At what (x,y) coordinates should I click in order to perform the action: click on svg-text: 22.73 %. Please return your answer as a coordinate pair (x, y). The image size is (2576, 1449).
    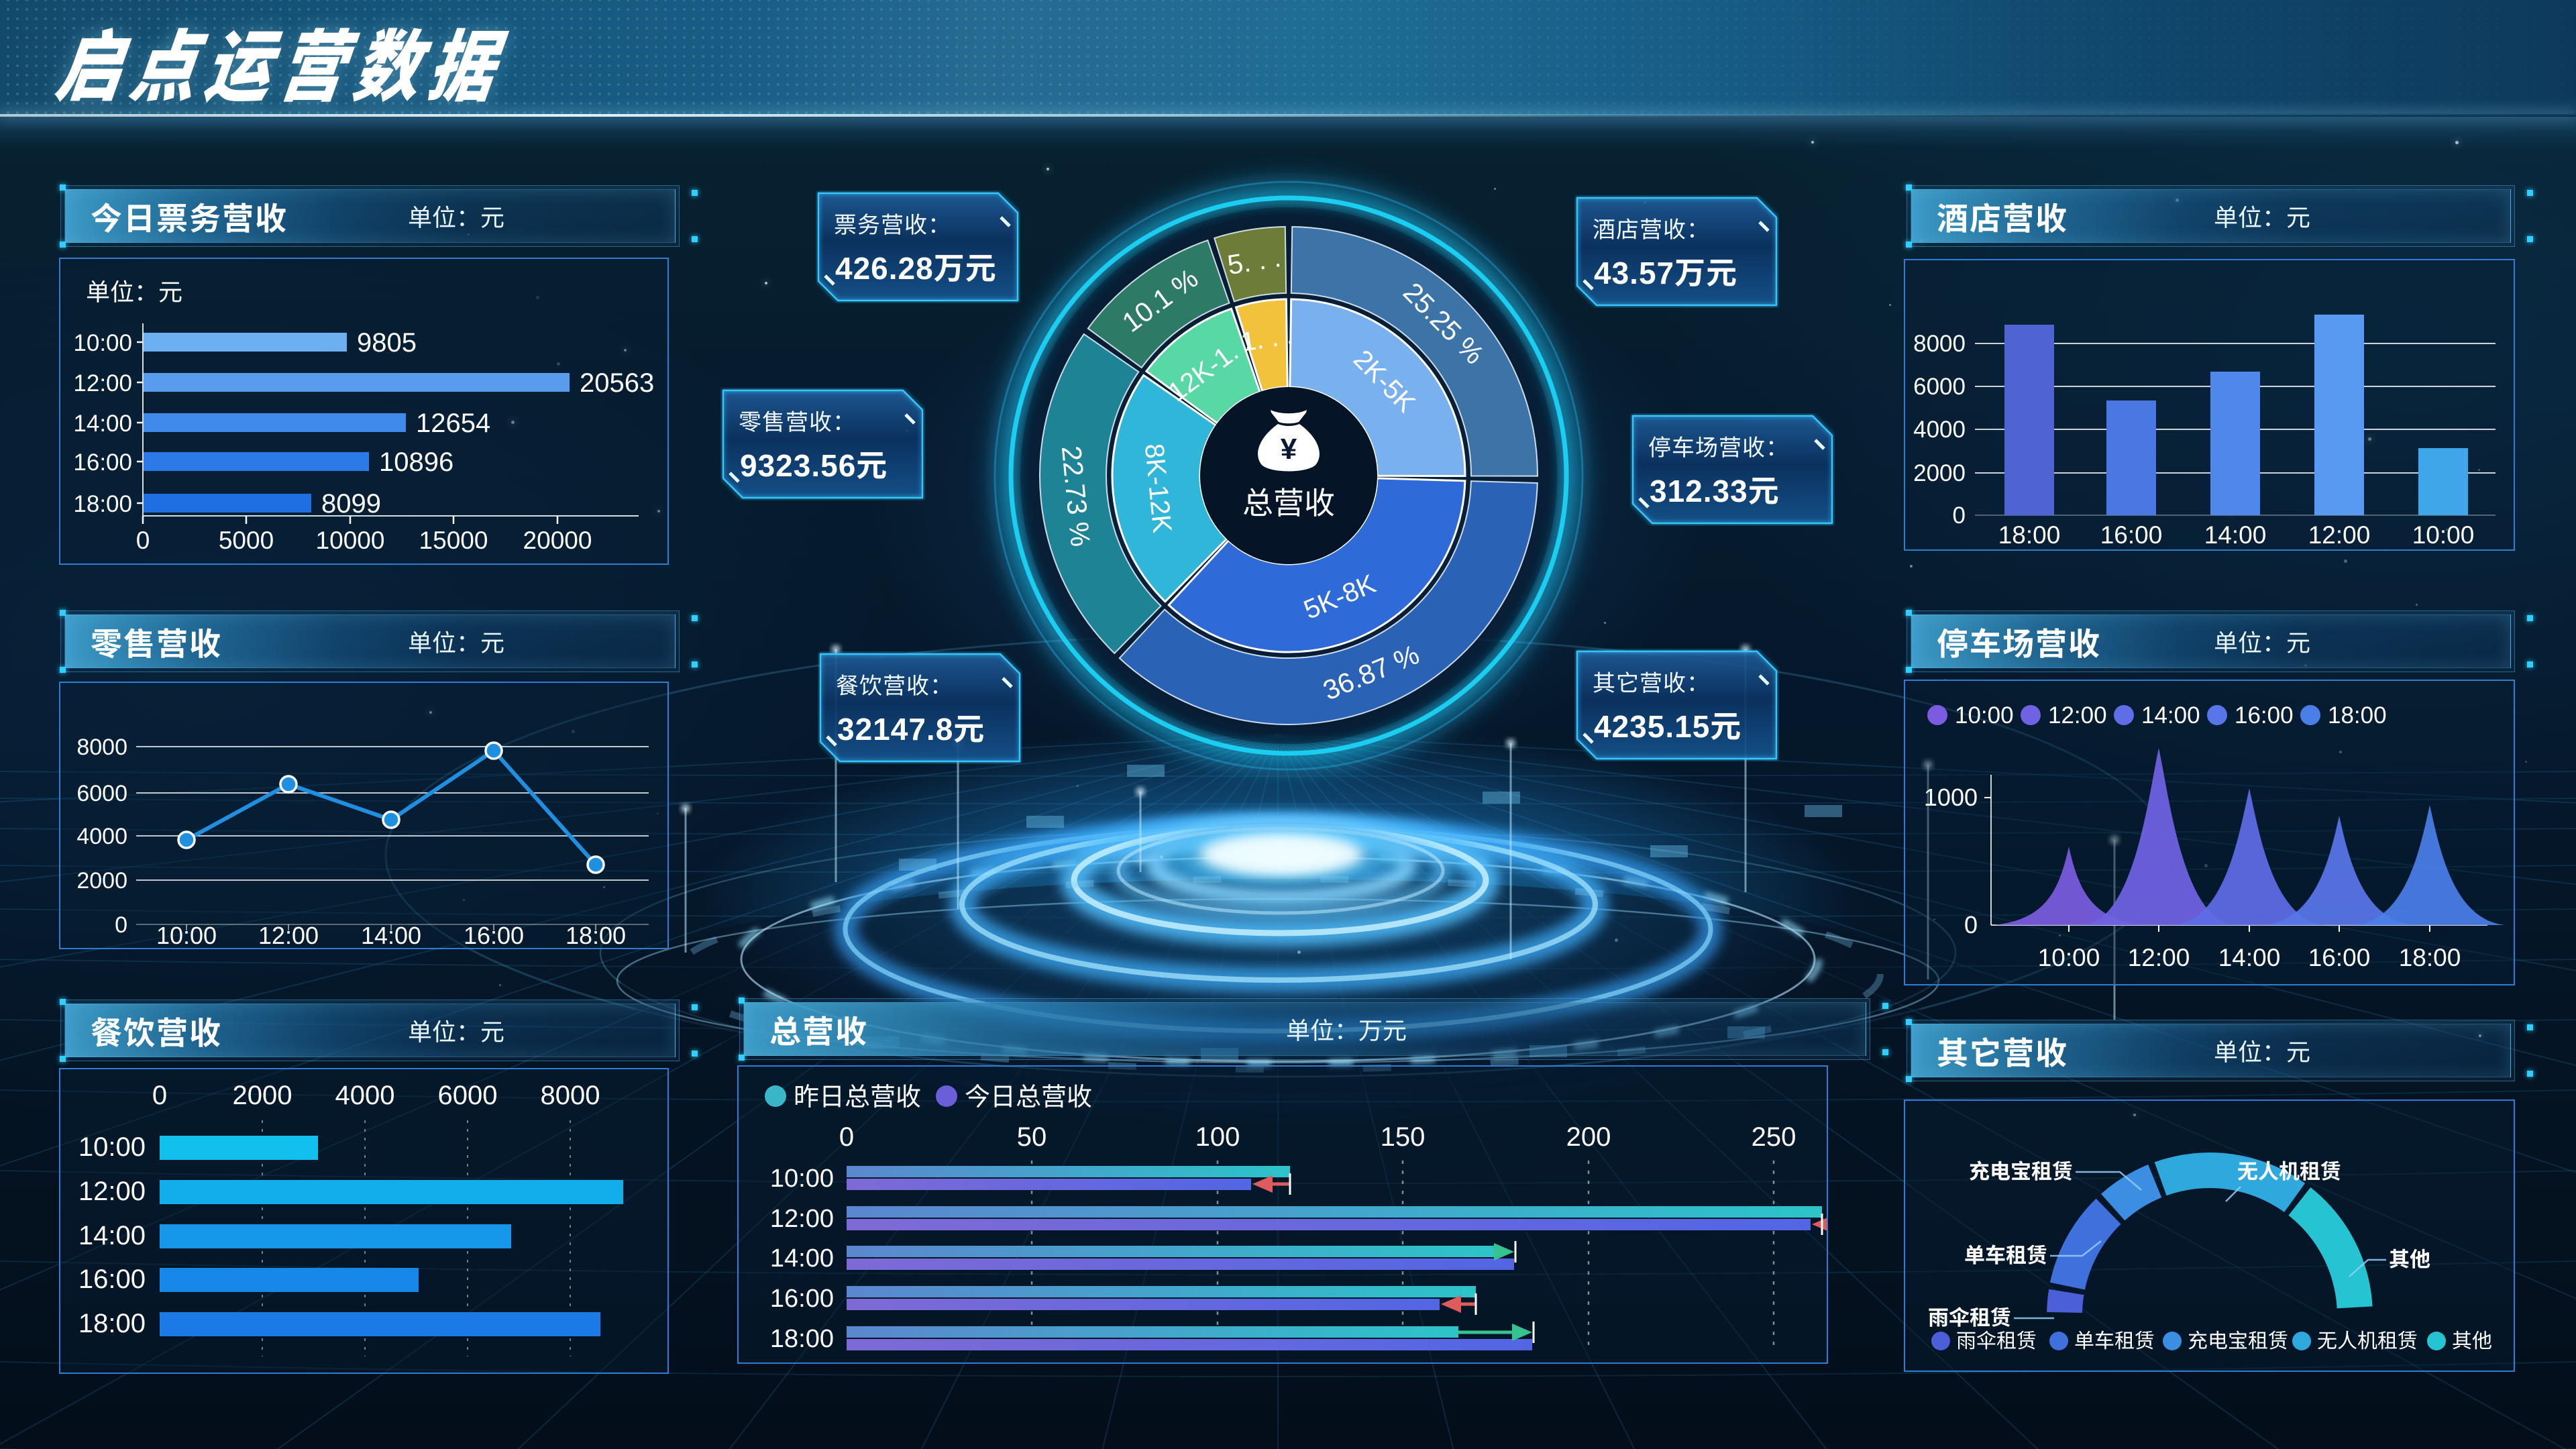
    Looking at the image, I should click on (1079, 496).